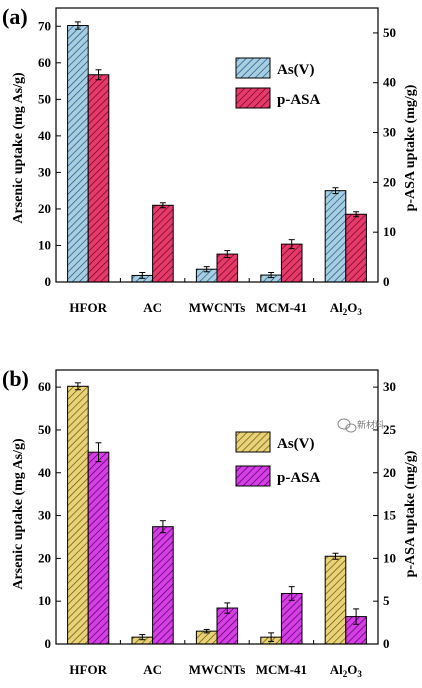 The height and width of the screenshot is (688, 422). What do you see at coordinates (390, 429) in the screenshot?
I see `y-tick-label-right: 25` at bounding box center [390, 429].